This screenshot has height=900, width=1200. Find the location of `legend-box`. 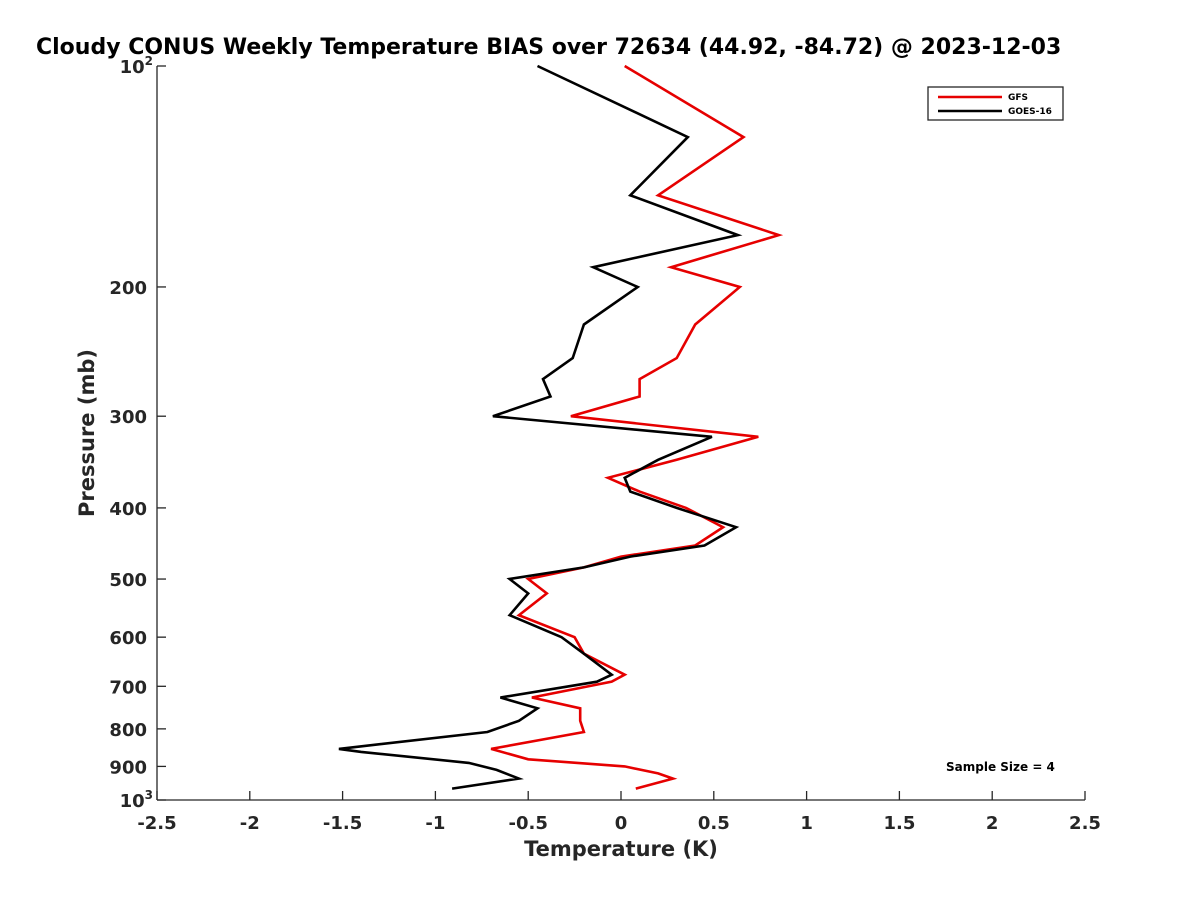

legend-box is located at coordinates (995, 103).